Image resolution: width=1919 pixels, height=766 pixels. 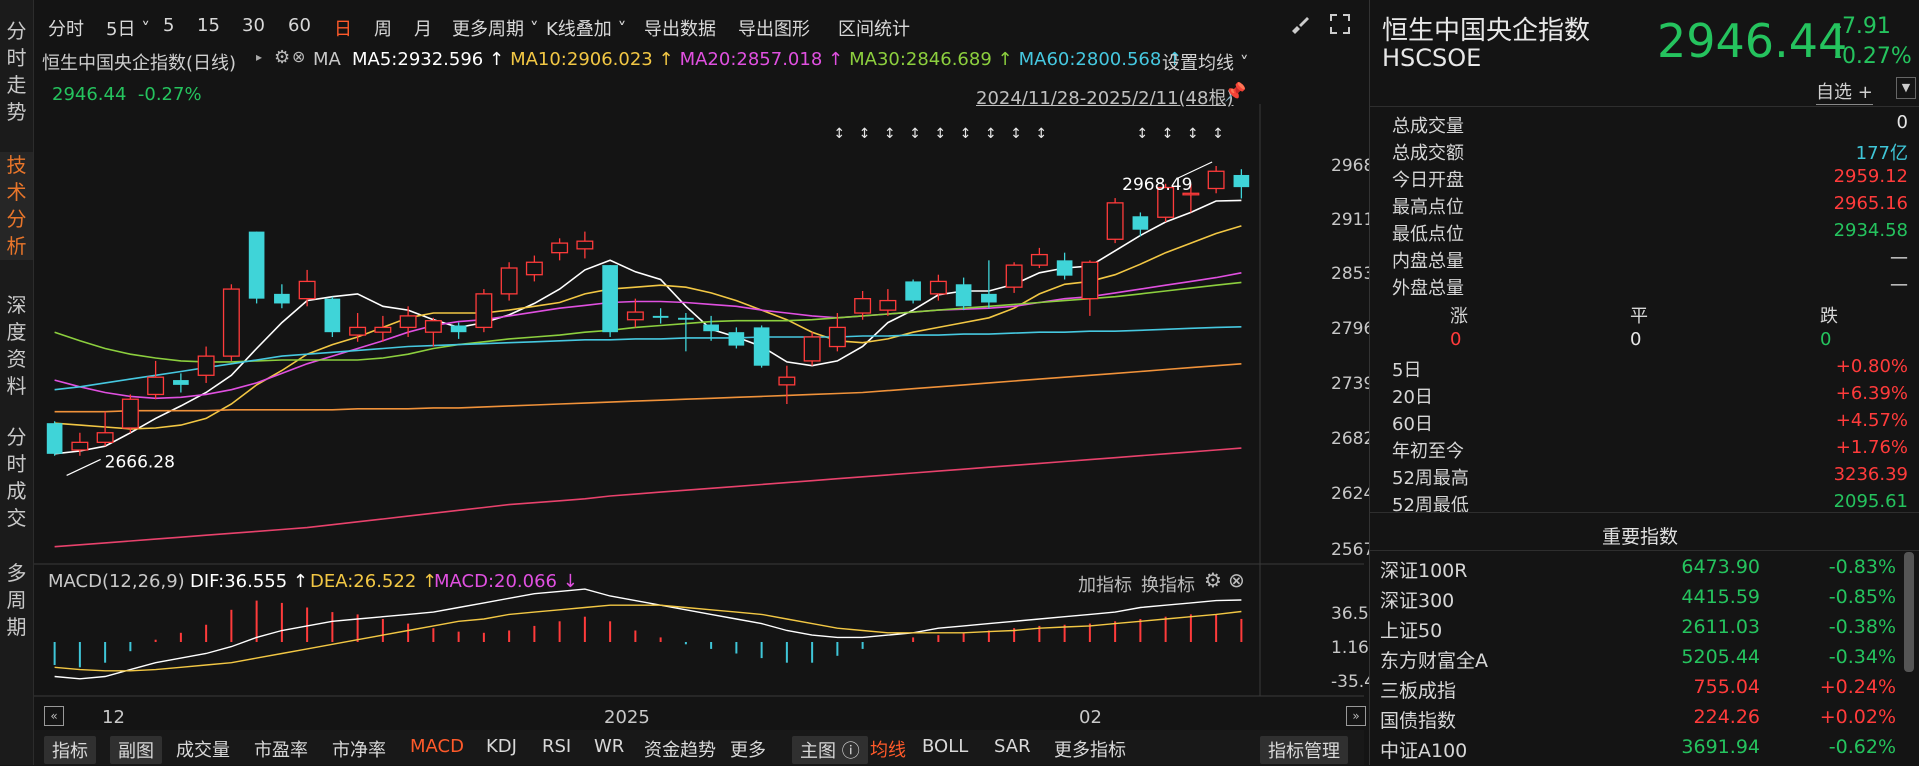 What do you see at coordinates (774, 29) in the screenshot?
I see `toolbar-item-12: 导出图形` at bounding box center [774, 29].